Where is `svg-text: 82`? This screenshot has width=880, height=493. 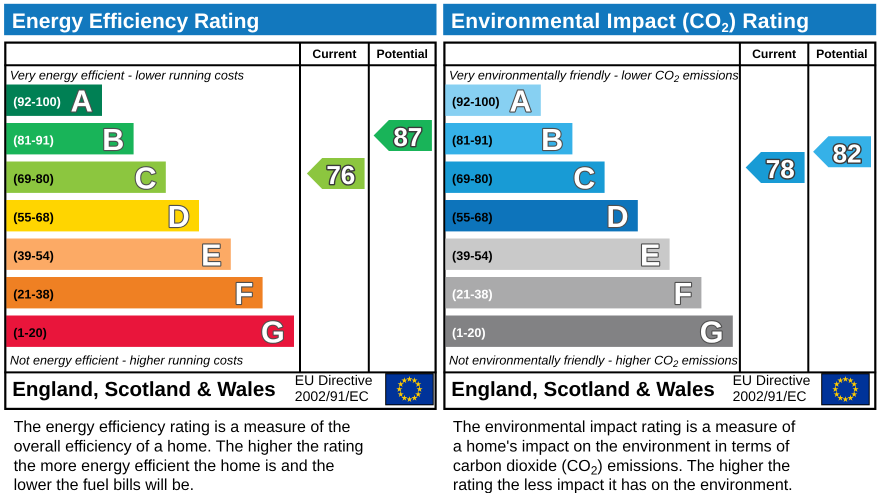
svg-text: 82 is located at coordinates (847, 153).